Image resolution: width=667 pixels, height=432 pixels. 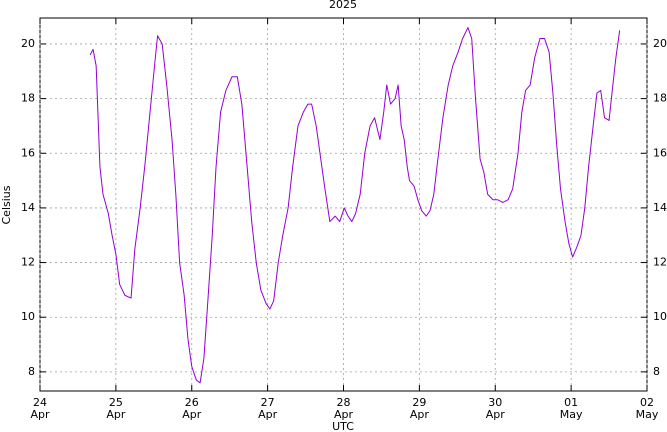 What do you see at coordinates (116, 402) in the screenshot?
I see `x-tick-label: 25` at bounding box center [116, 402].